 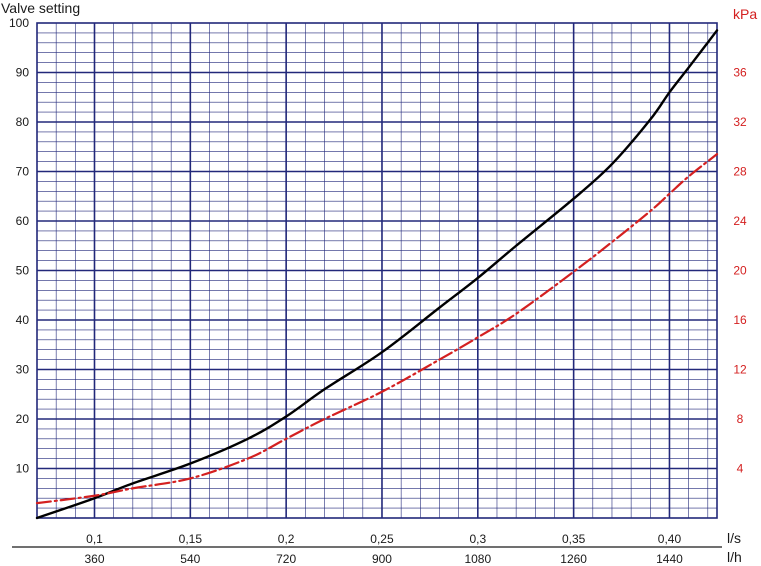 What do you see at coordinates (23, 419) in the screenshot?
I see `left-tick-label: 20` at bounding box center [23, 419].